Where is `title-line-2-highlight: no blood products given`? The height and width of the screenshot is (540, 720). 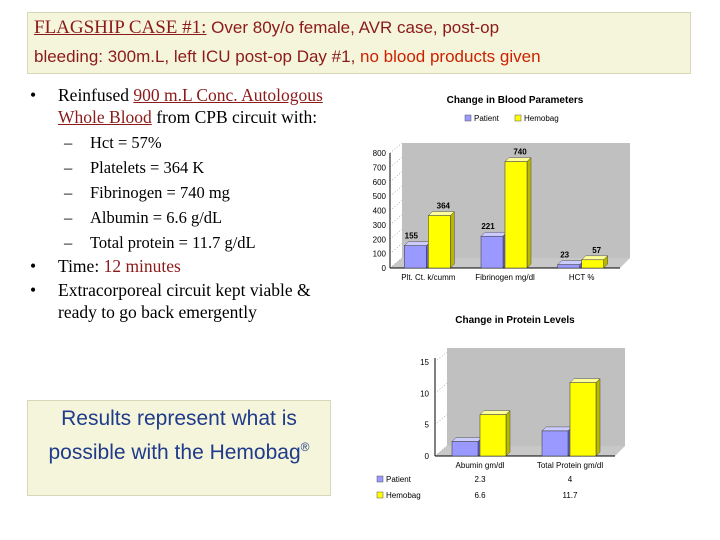
title-line-2-highlight: no blood products given is located at coordinates (450, 56).